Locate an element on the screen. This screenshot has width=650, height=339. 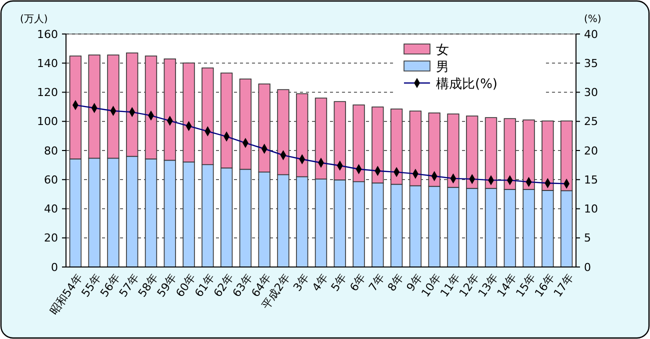
x-tick-label: 6年 is located at coordinates (357, 282).